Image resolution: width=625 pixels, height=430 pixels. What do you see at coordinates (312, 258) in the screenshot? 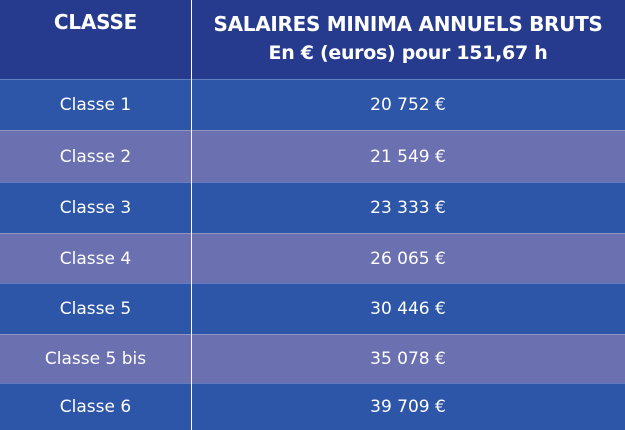
I see `table-row: Classe 4 26 065 €` at bounding box center [312, 258].